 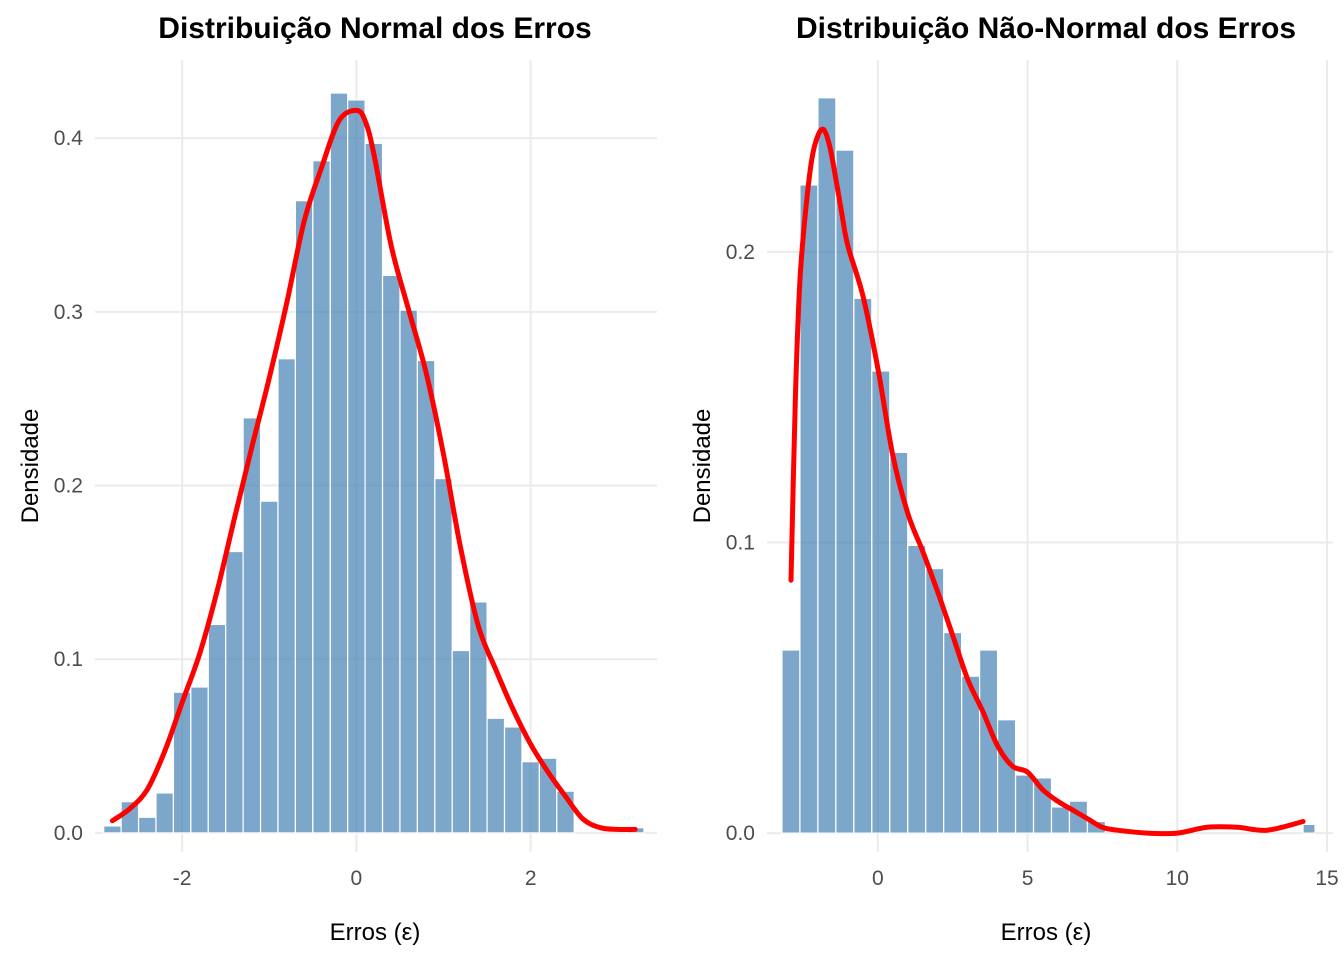 I want to click on x-tick-label: -2, so click(x=182, y=878).